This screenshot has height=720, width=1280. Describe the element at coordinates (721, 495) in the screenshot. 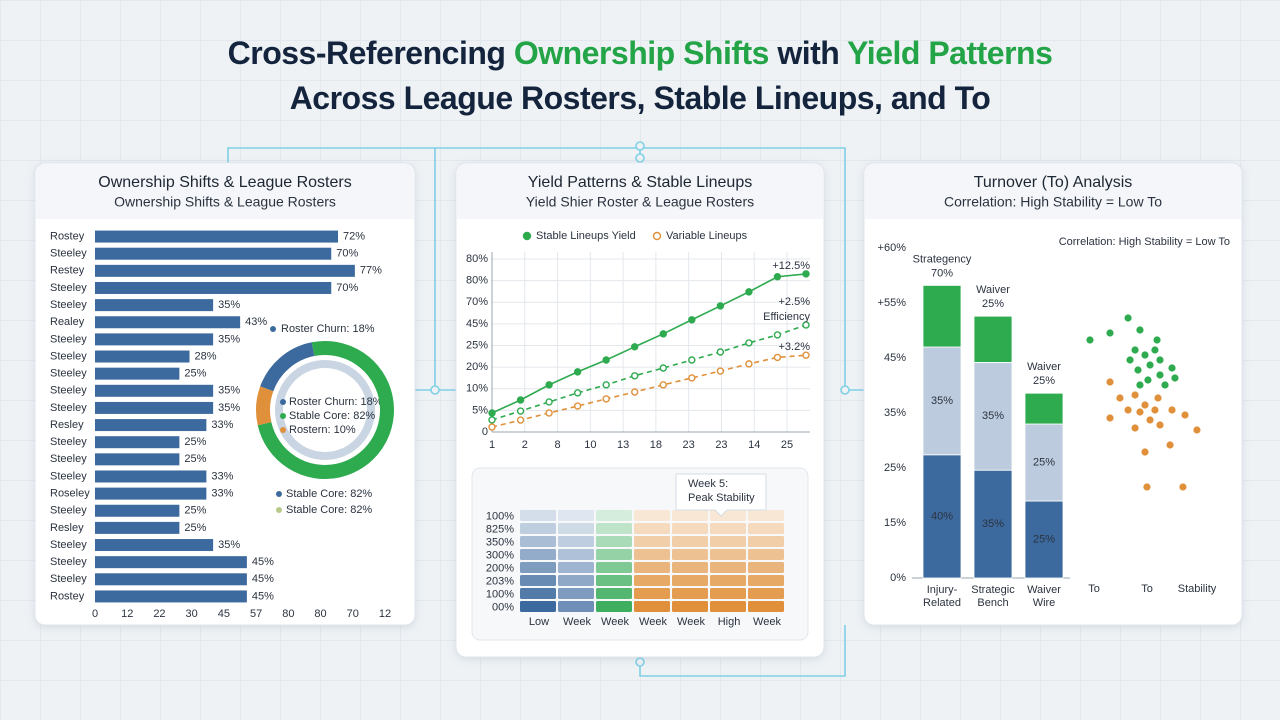

I see `callout` at that location.